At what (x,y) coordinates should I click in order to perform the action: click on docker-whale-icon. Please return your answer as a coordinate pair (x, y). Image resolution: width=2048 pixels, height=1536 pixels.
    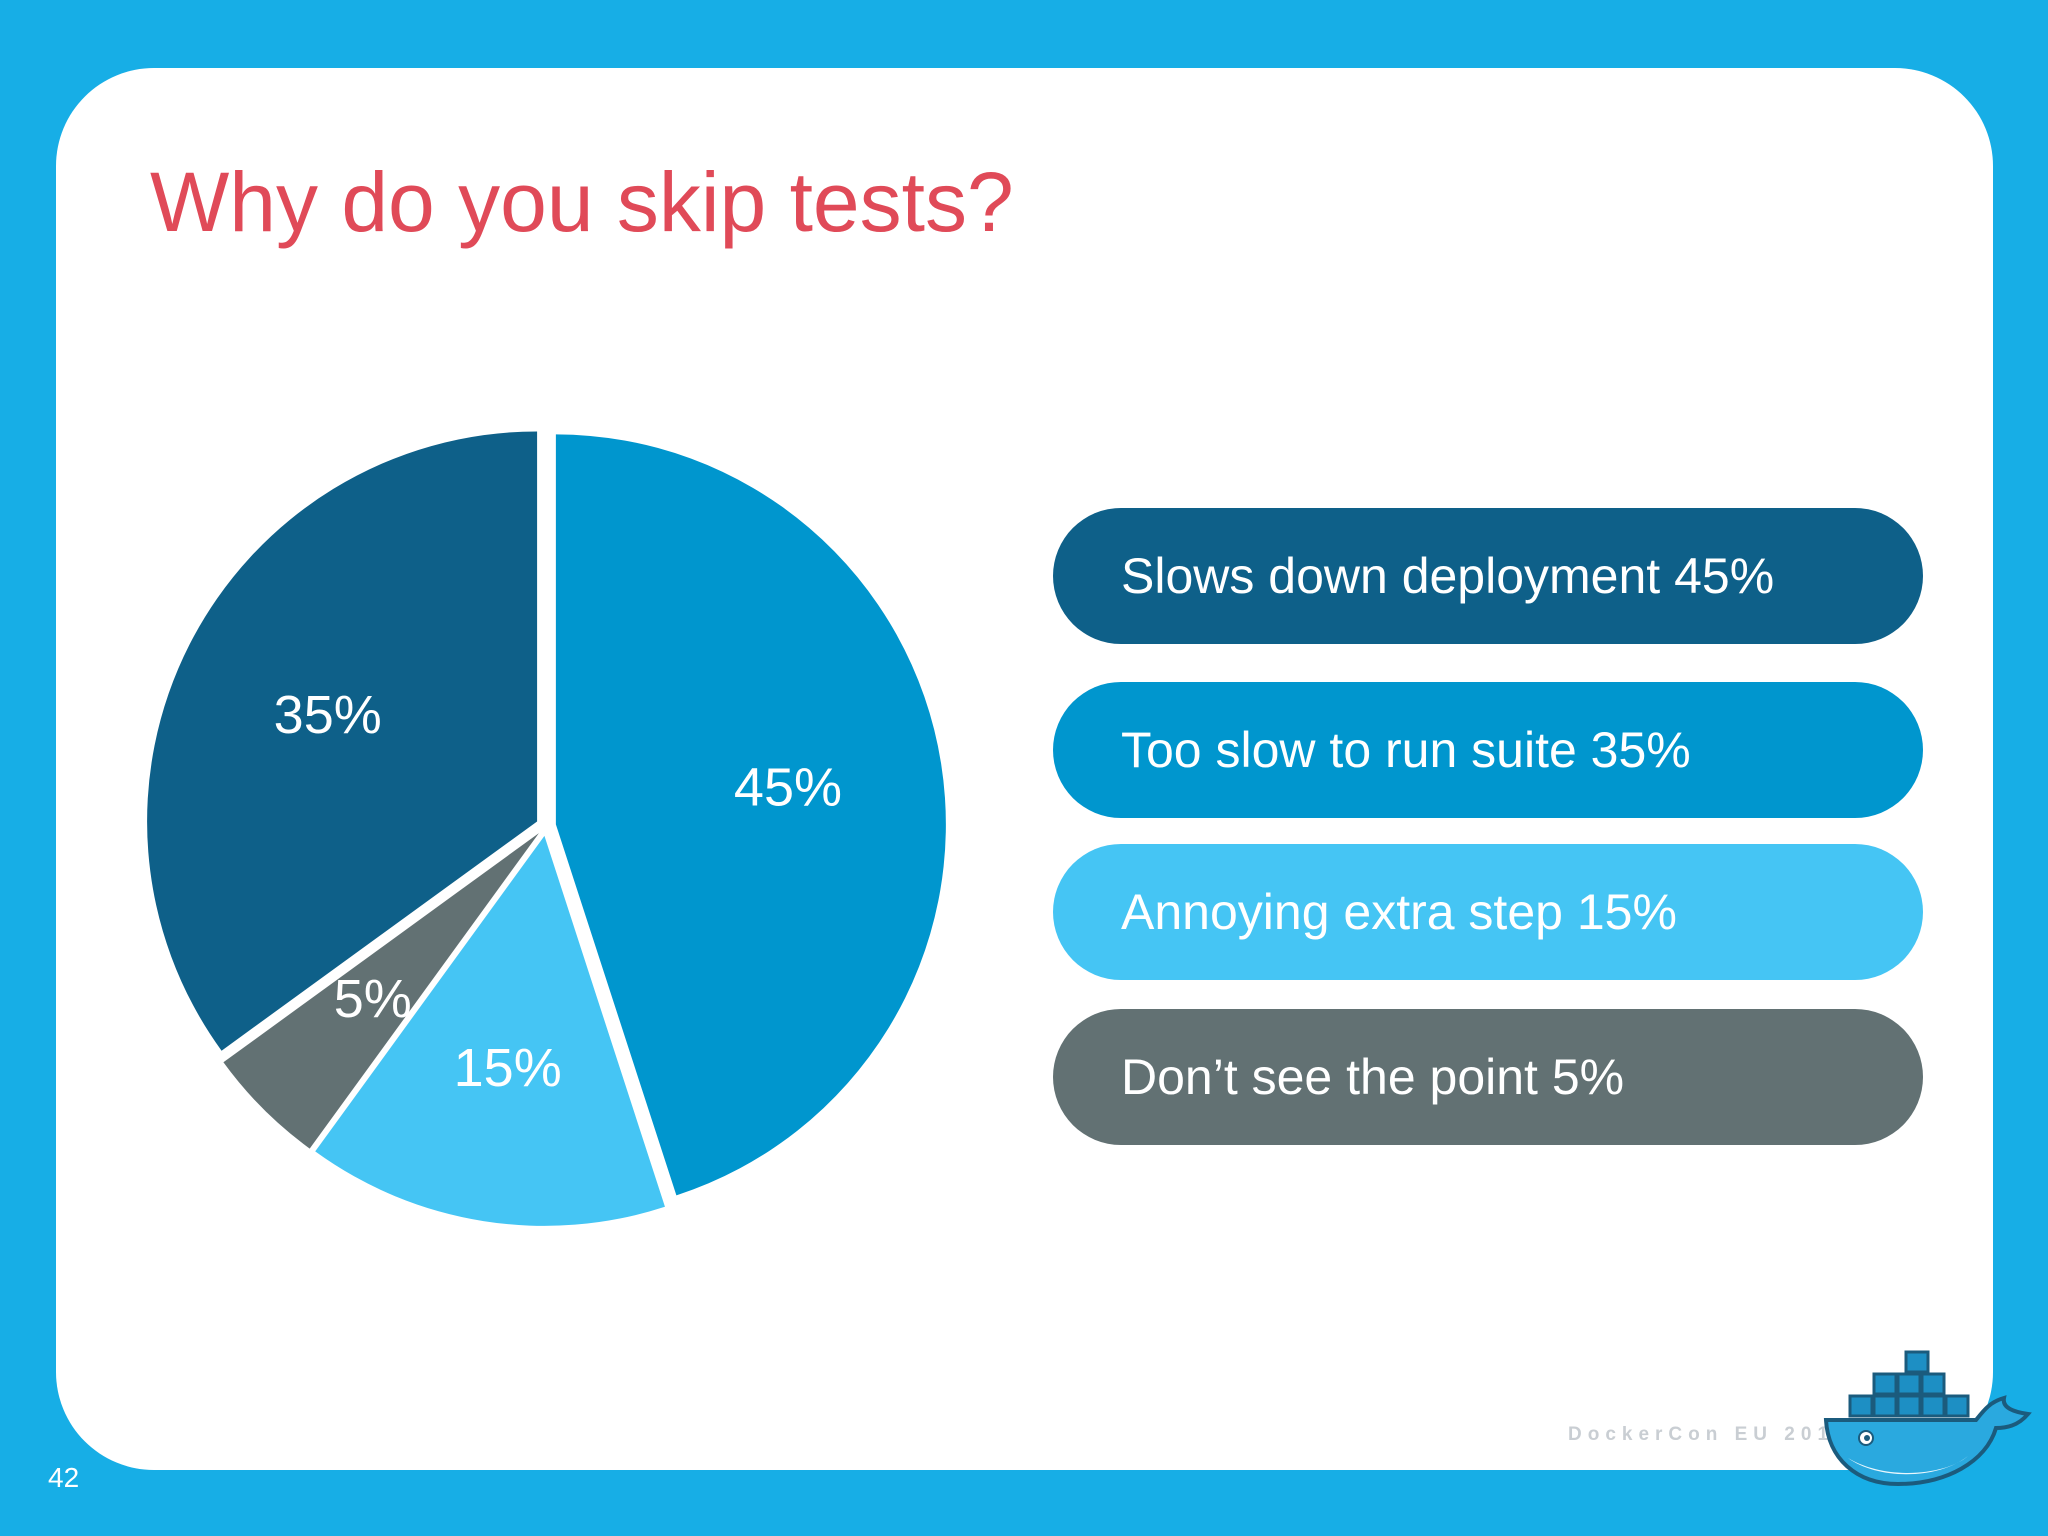
    Looking at the image, I should click on (1927, 1418).